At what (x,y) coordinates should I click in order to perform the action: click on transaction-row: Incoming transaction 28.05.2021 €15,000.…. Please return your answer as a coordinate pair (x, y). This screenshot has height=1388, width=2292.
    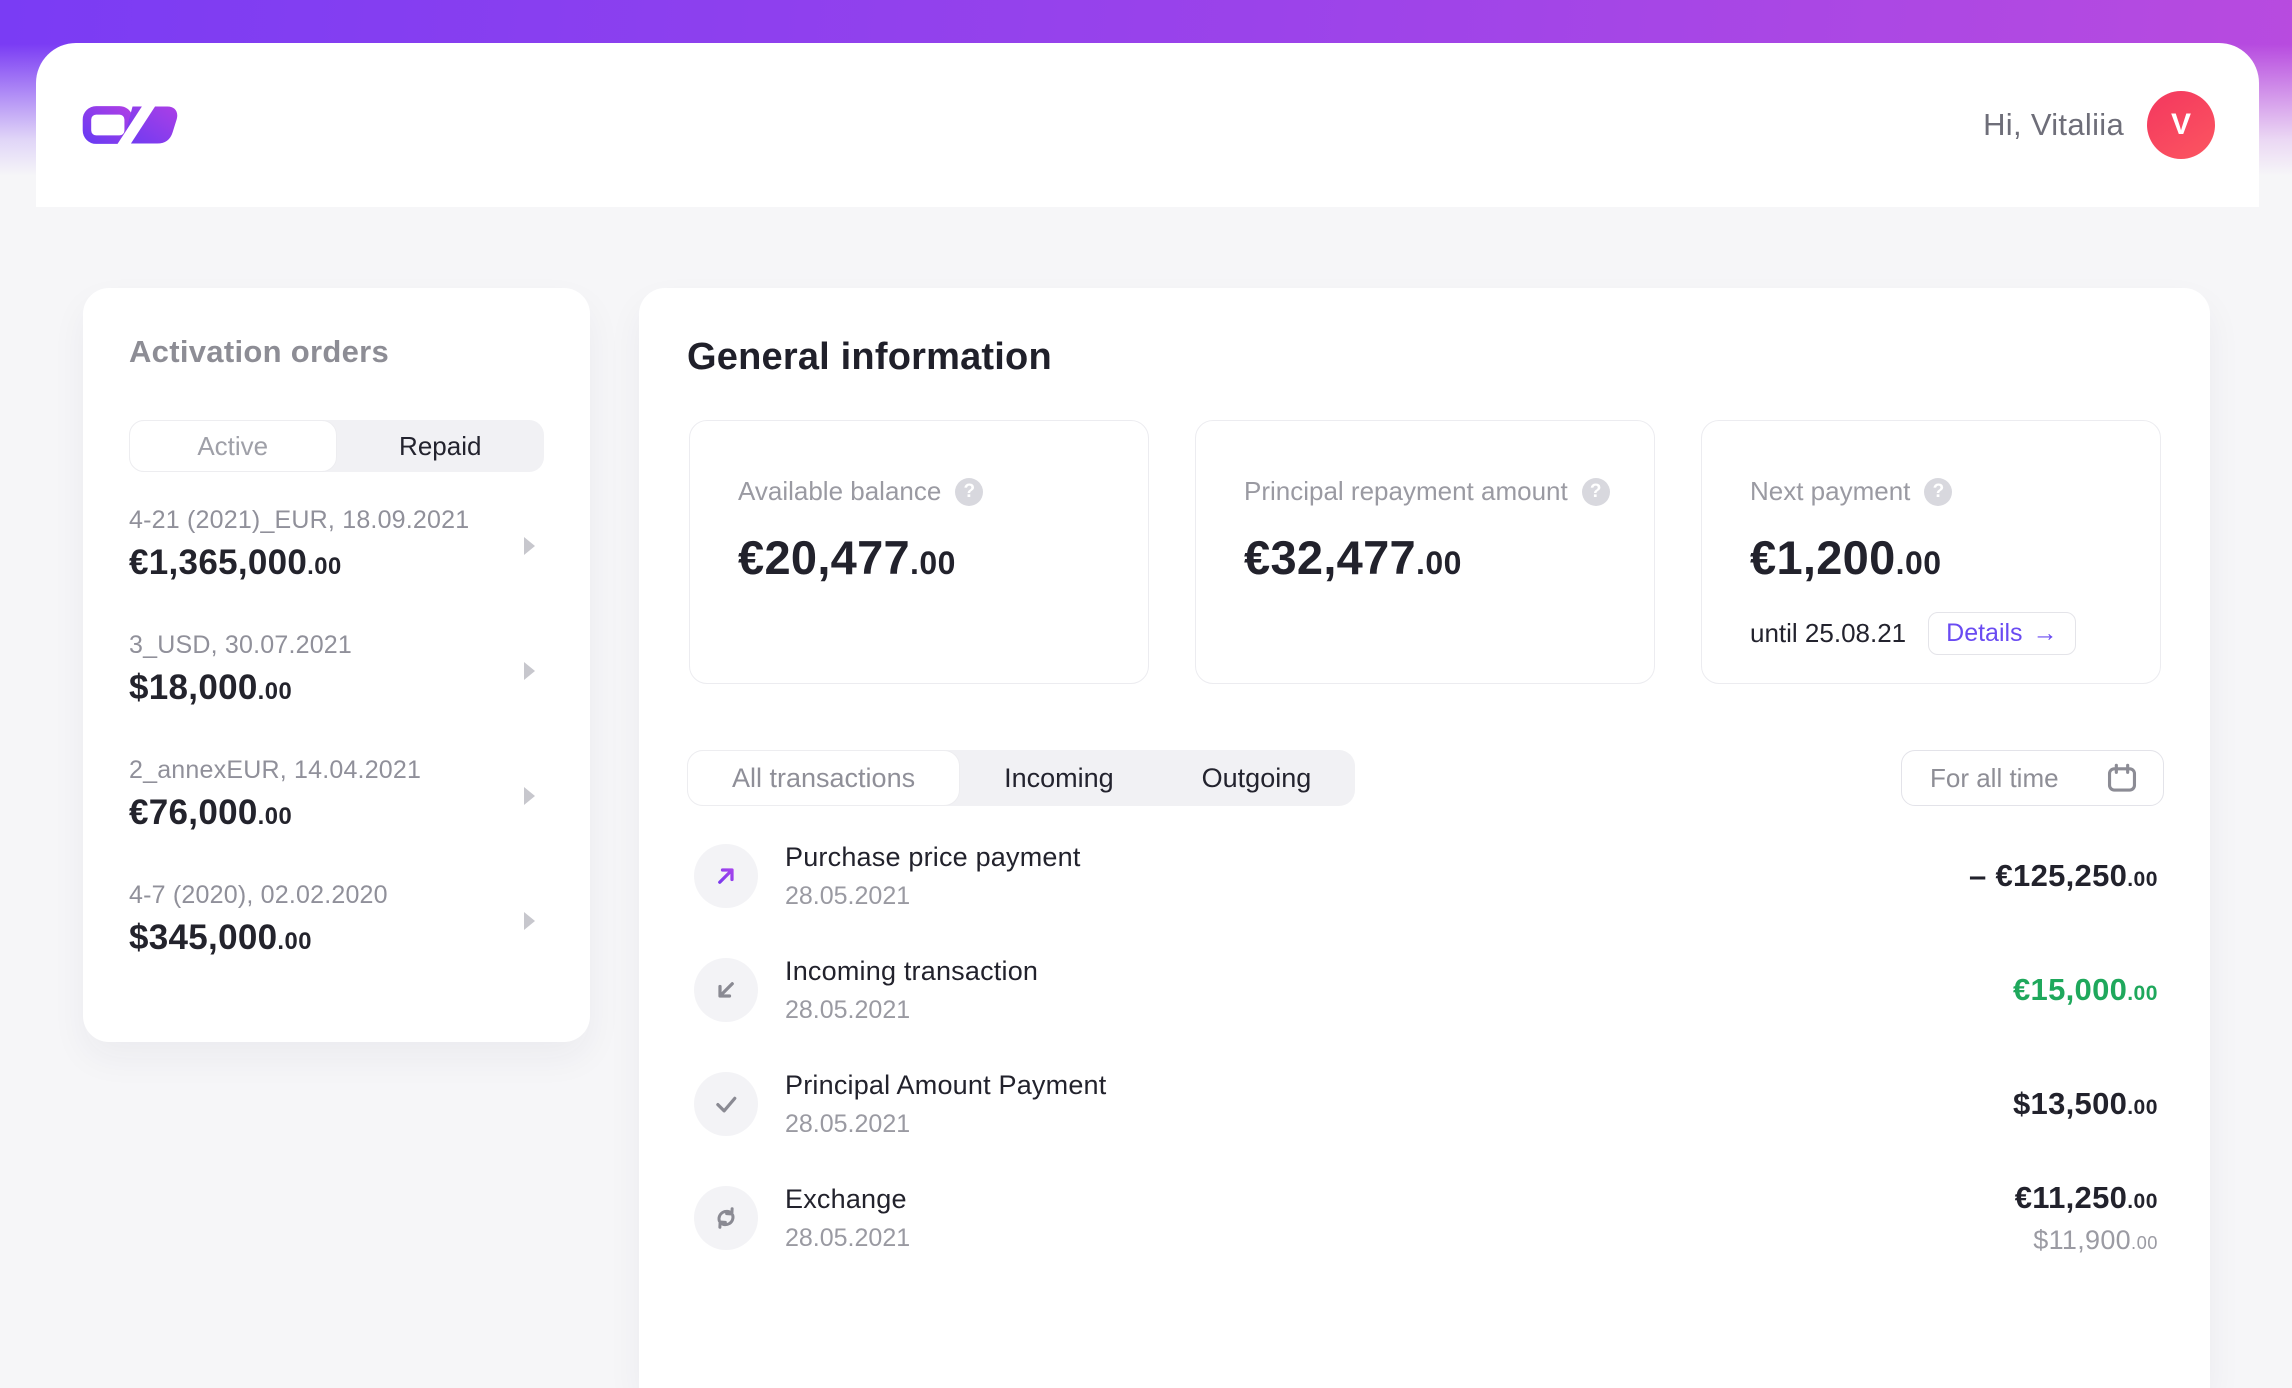
    Looking at the image, I should click on (1426, 990).